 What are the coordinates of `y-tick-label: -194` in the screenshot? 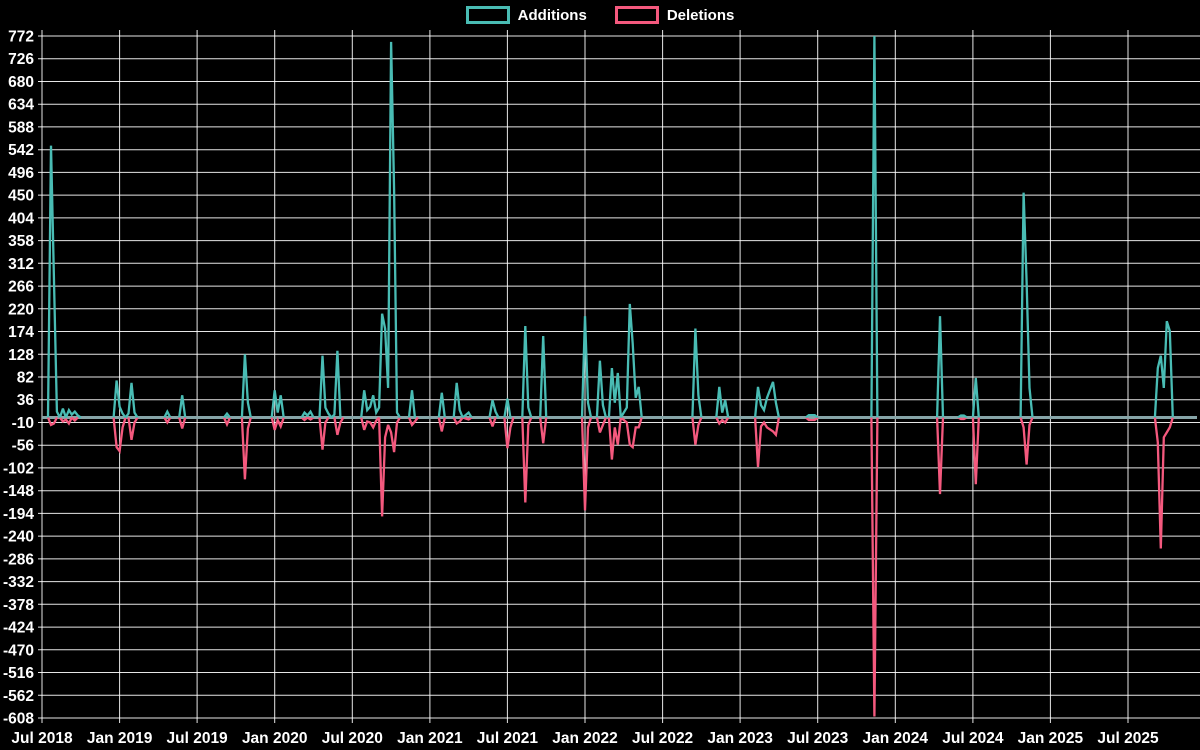 It's located at (18, 514).